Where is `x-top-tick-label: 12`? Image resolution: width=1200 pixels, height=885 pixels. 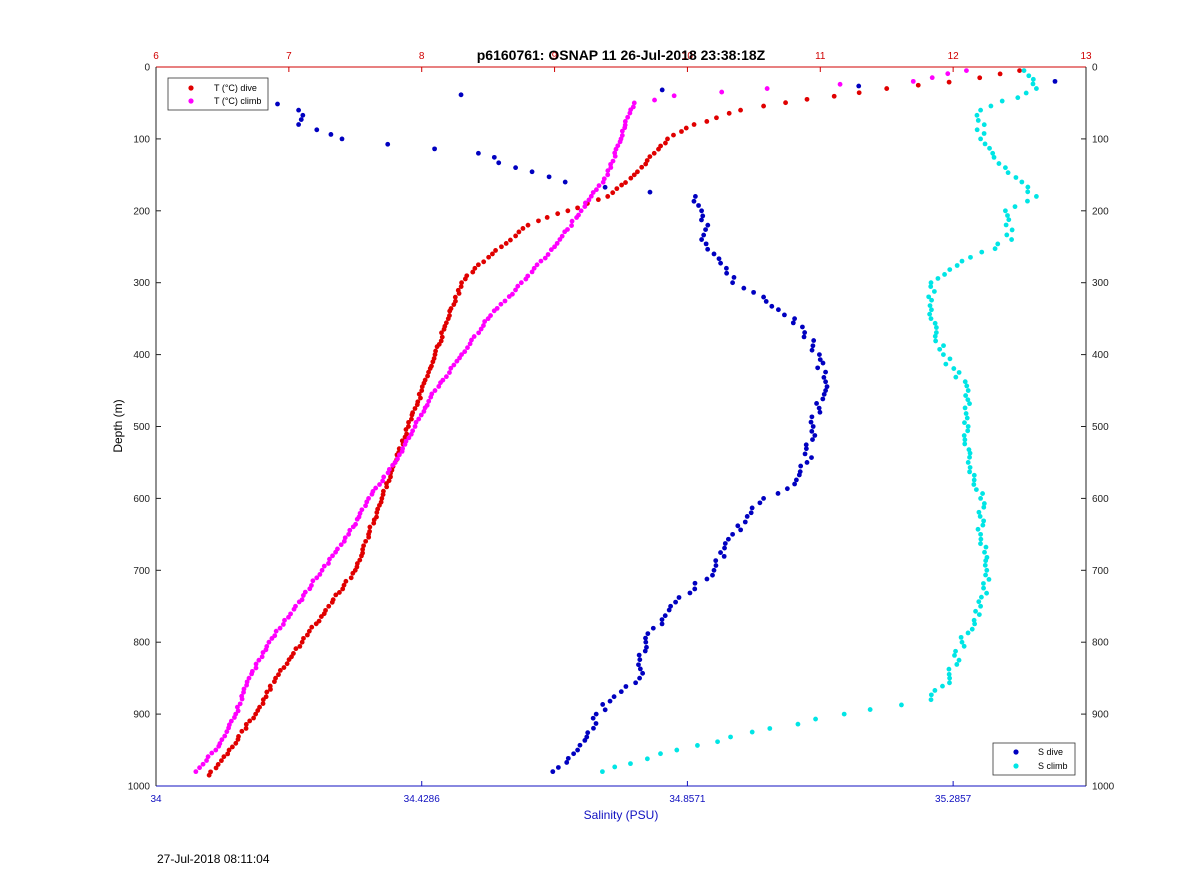
x-top-tick-label: 12 is located at coordinates (954, 56).